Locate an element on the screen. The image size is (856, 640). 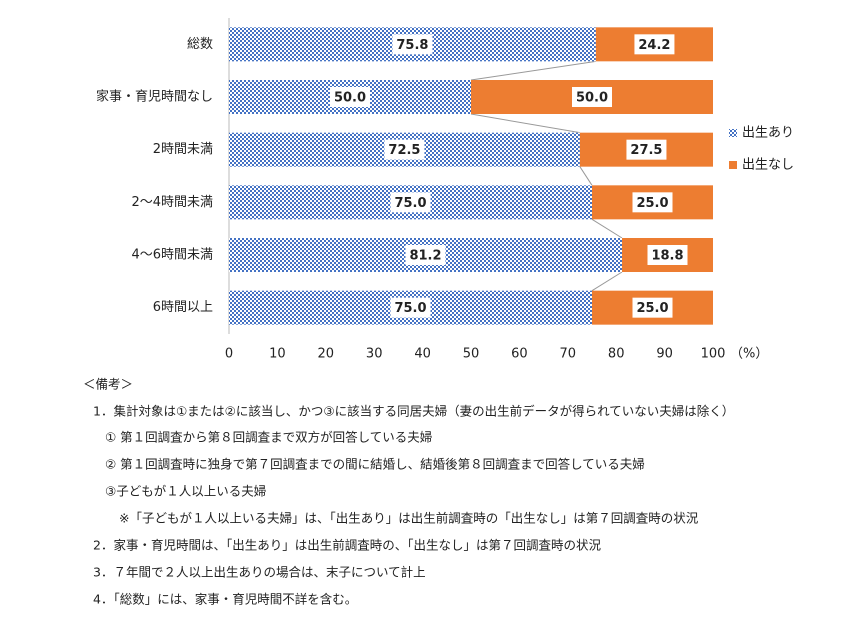
x-tick-label: 100 is located at coordinates (713, 354).